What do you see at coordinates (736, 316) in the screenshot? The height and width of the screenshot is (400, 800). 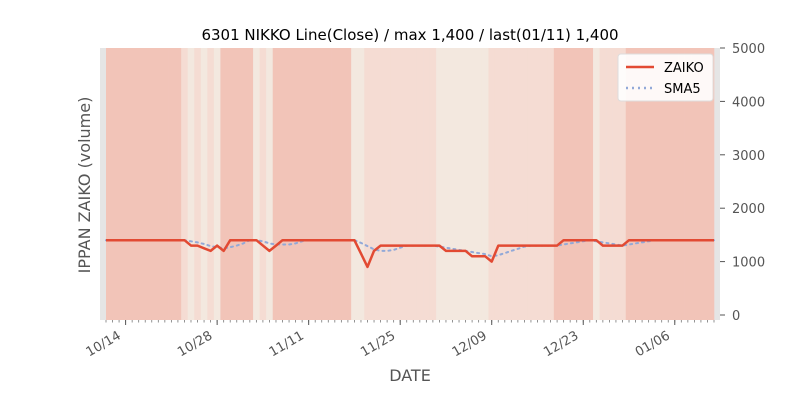 I see `y-tick-label: 0` at bounding box center [736, 316].